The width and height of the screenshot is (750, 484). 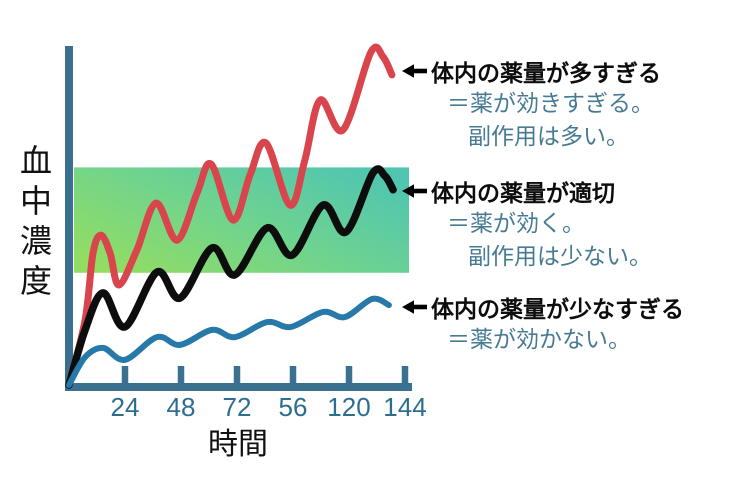 I want to click on annotation-appropriate-side-effect: 副作用は少ない。, so click(x=560, y=256).